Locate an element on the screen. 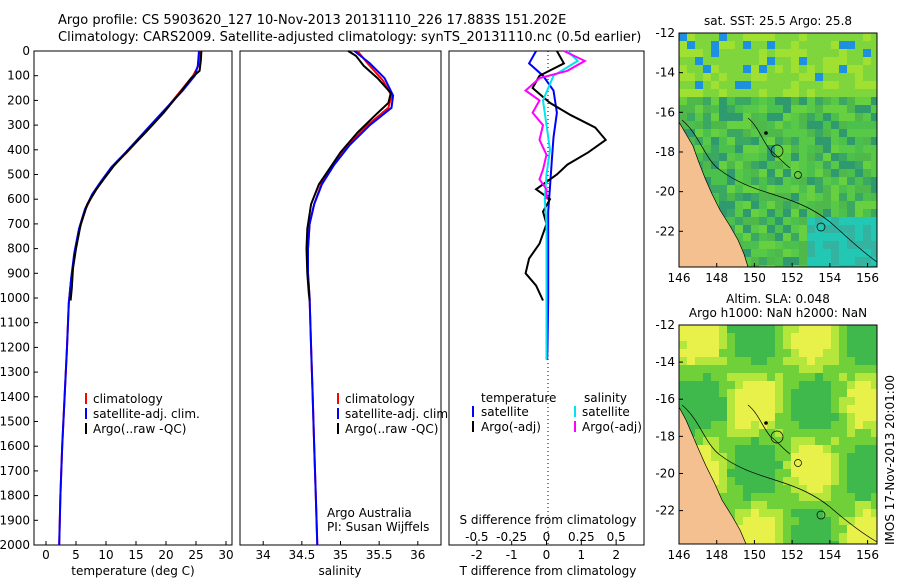 This screenshot has width=900, height=580. sst-reef-outline is located at coordinates (769, 143).